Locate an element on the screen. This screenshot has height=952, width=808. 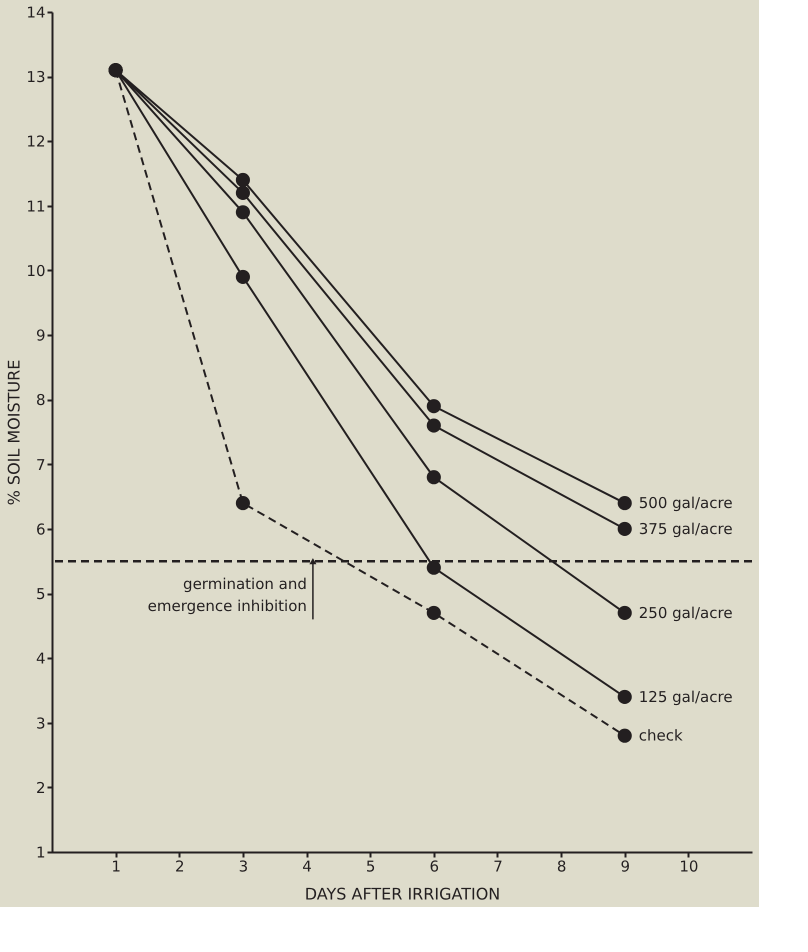
y-tick-label: 8 is located at coordinates (41, 400).